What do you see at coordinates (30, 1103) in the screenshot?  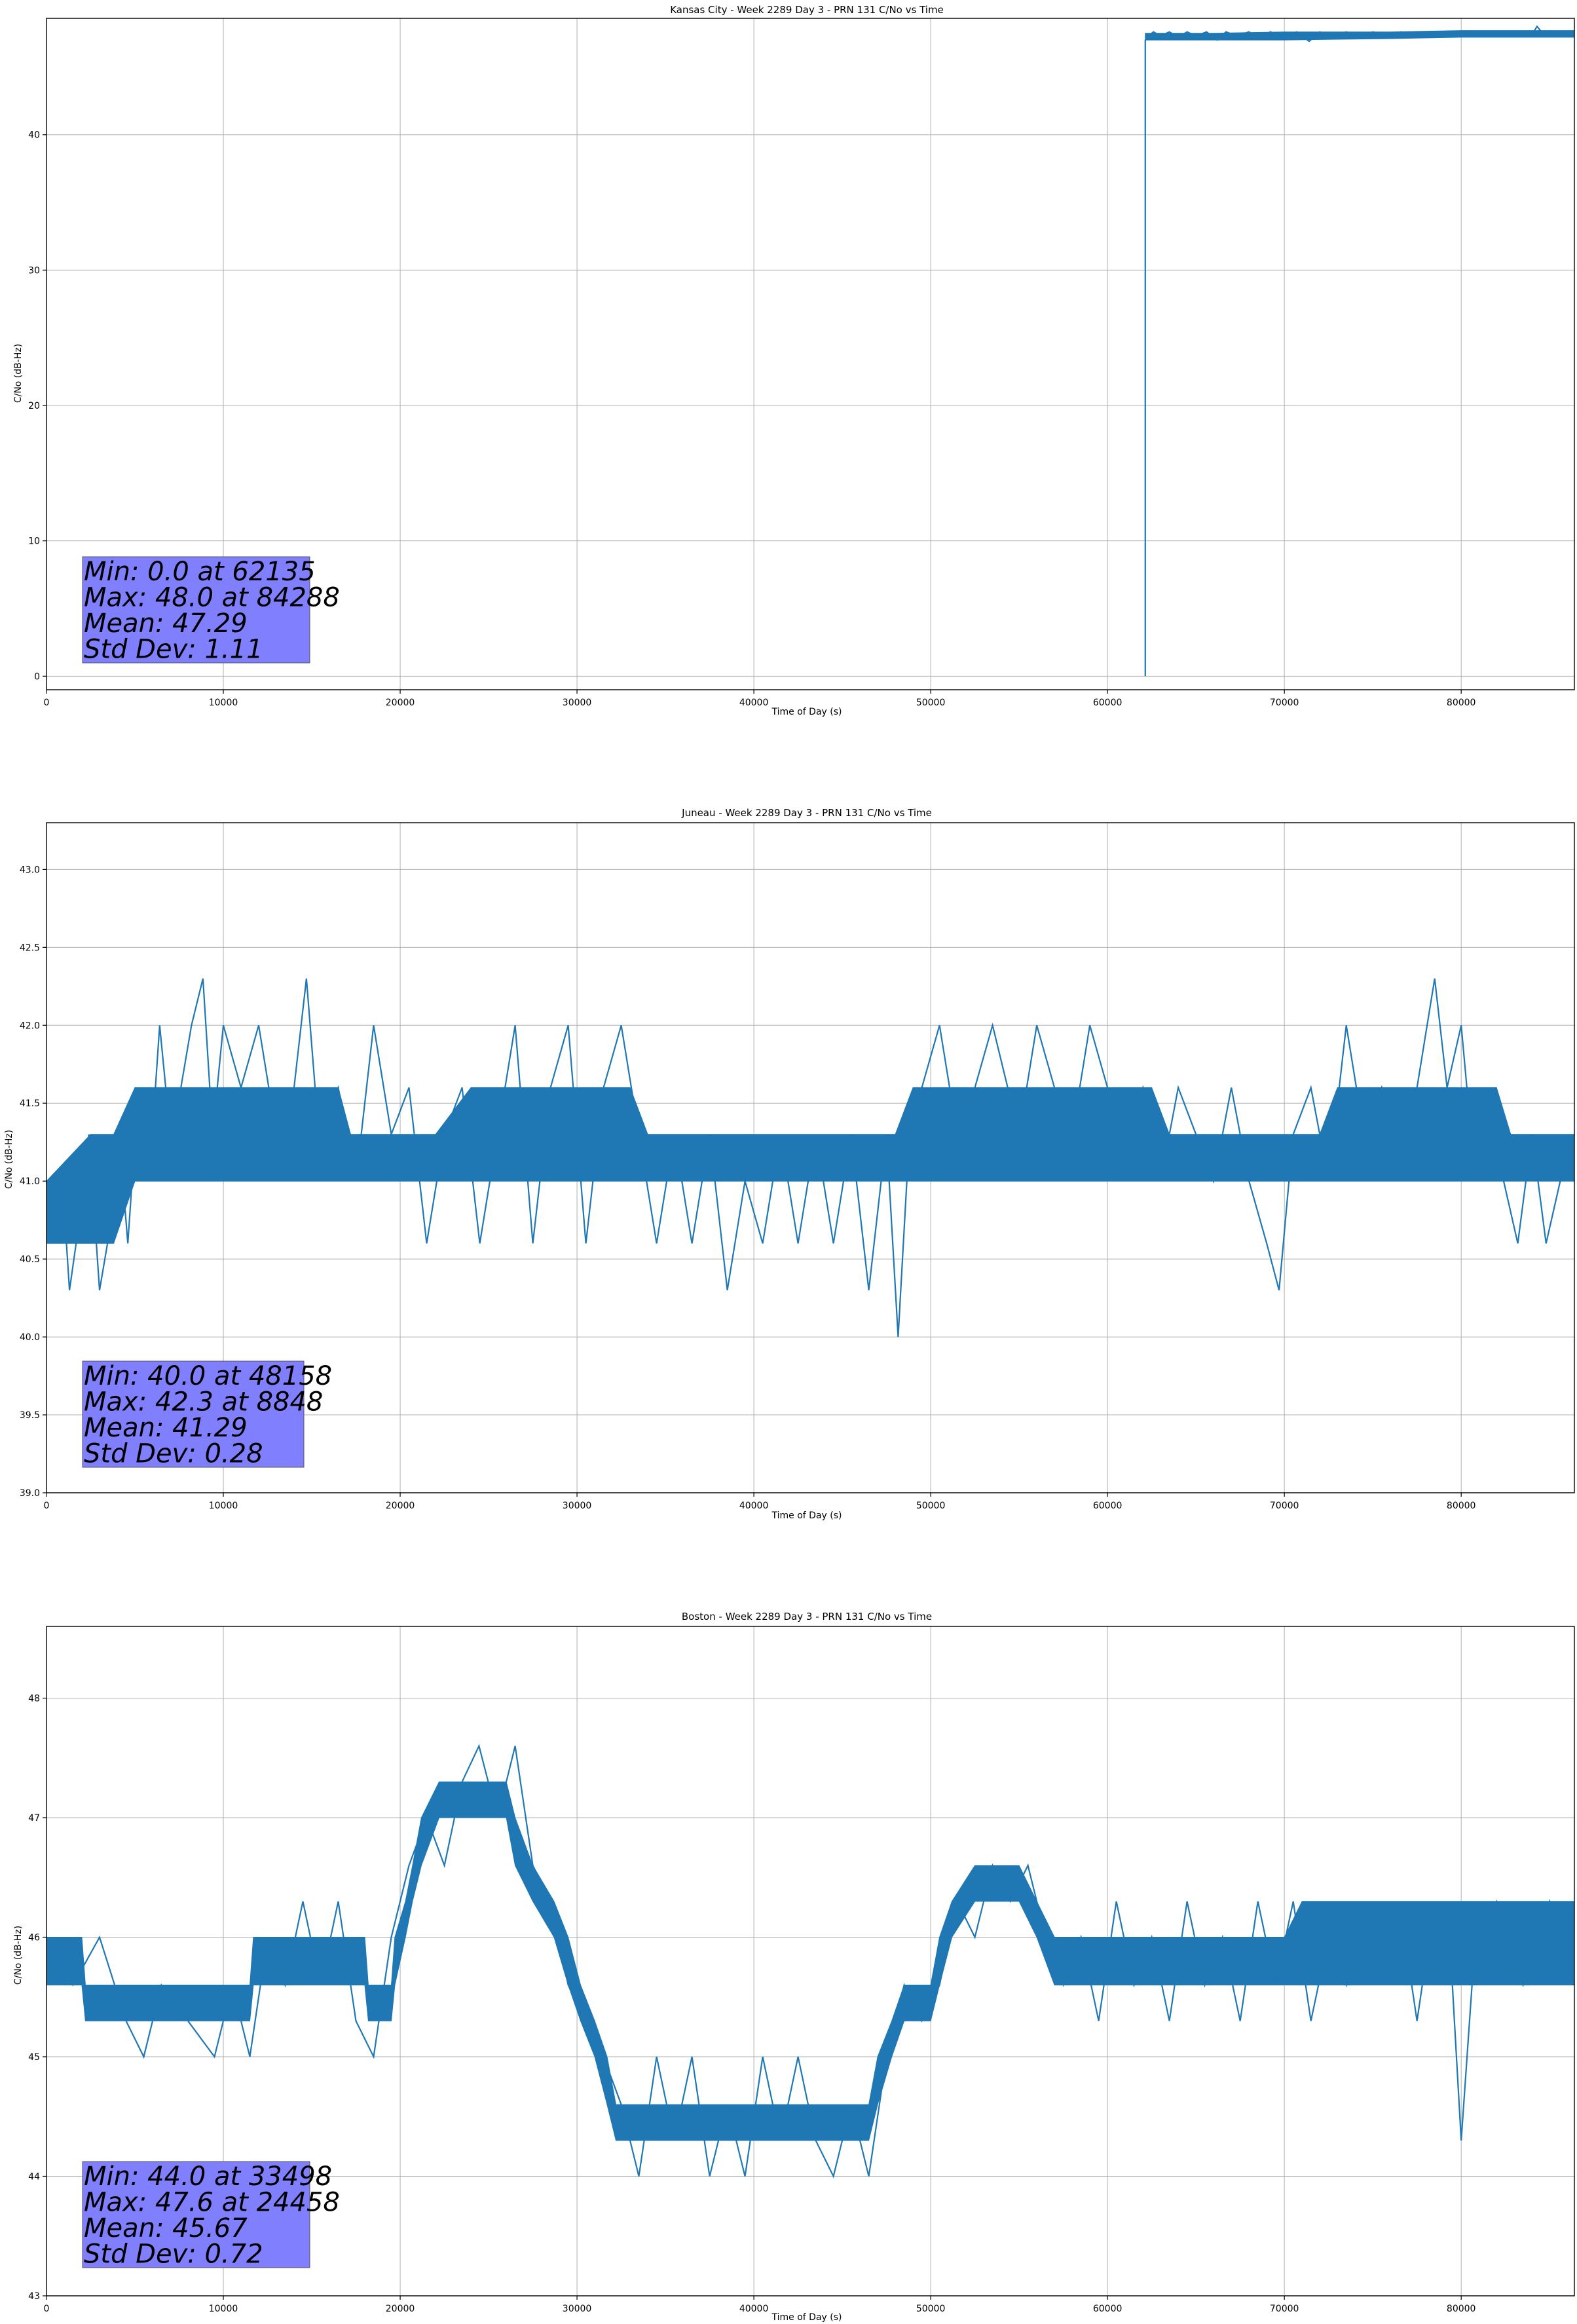 I see `y-tick-label: 41.5` at bounding box center [30, 1103].